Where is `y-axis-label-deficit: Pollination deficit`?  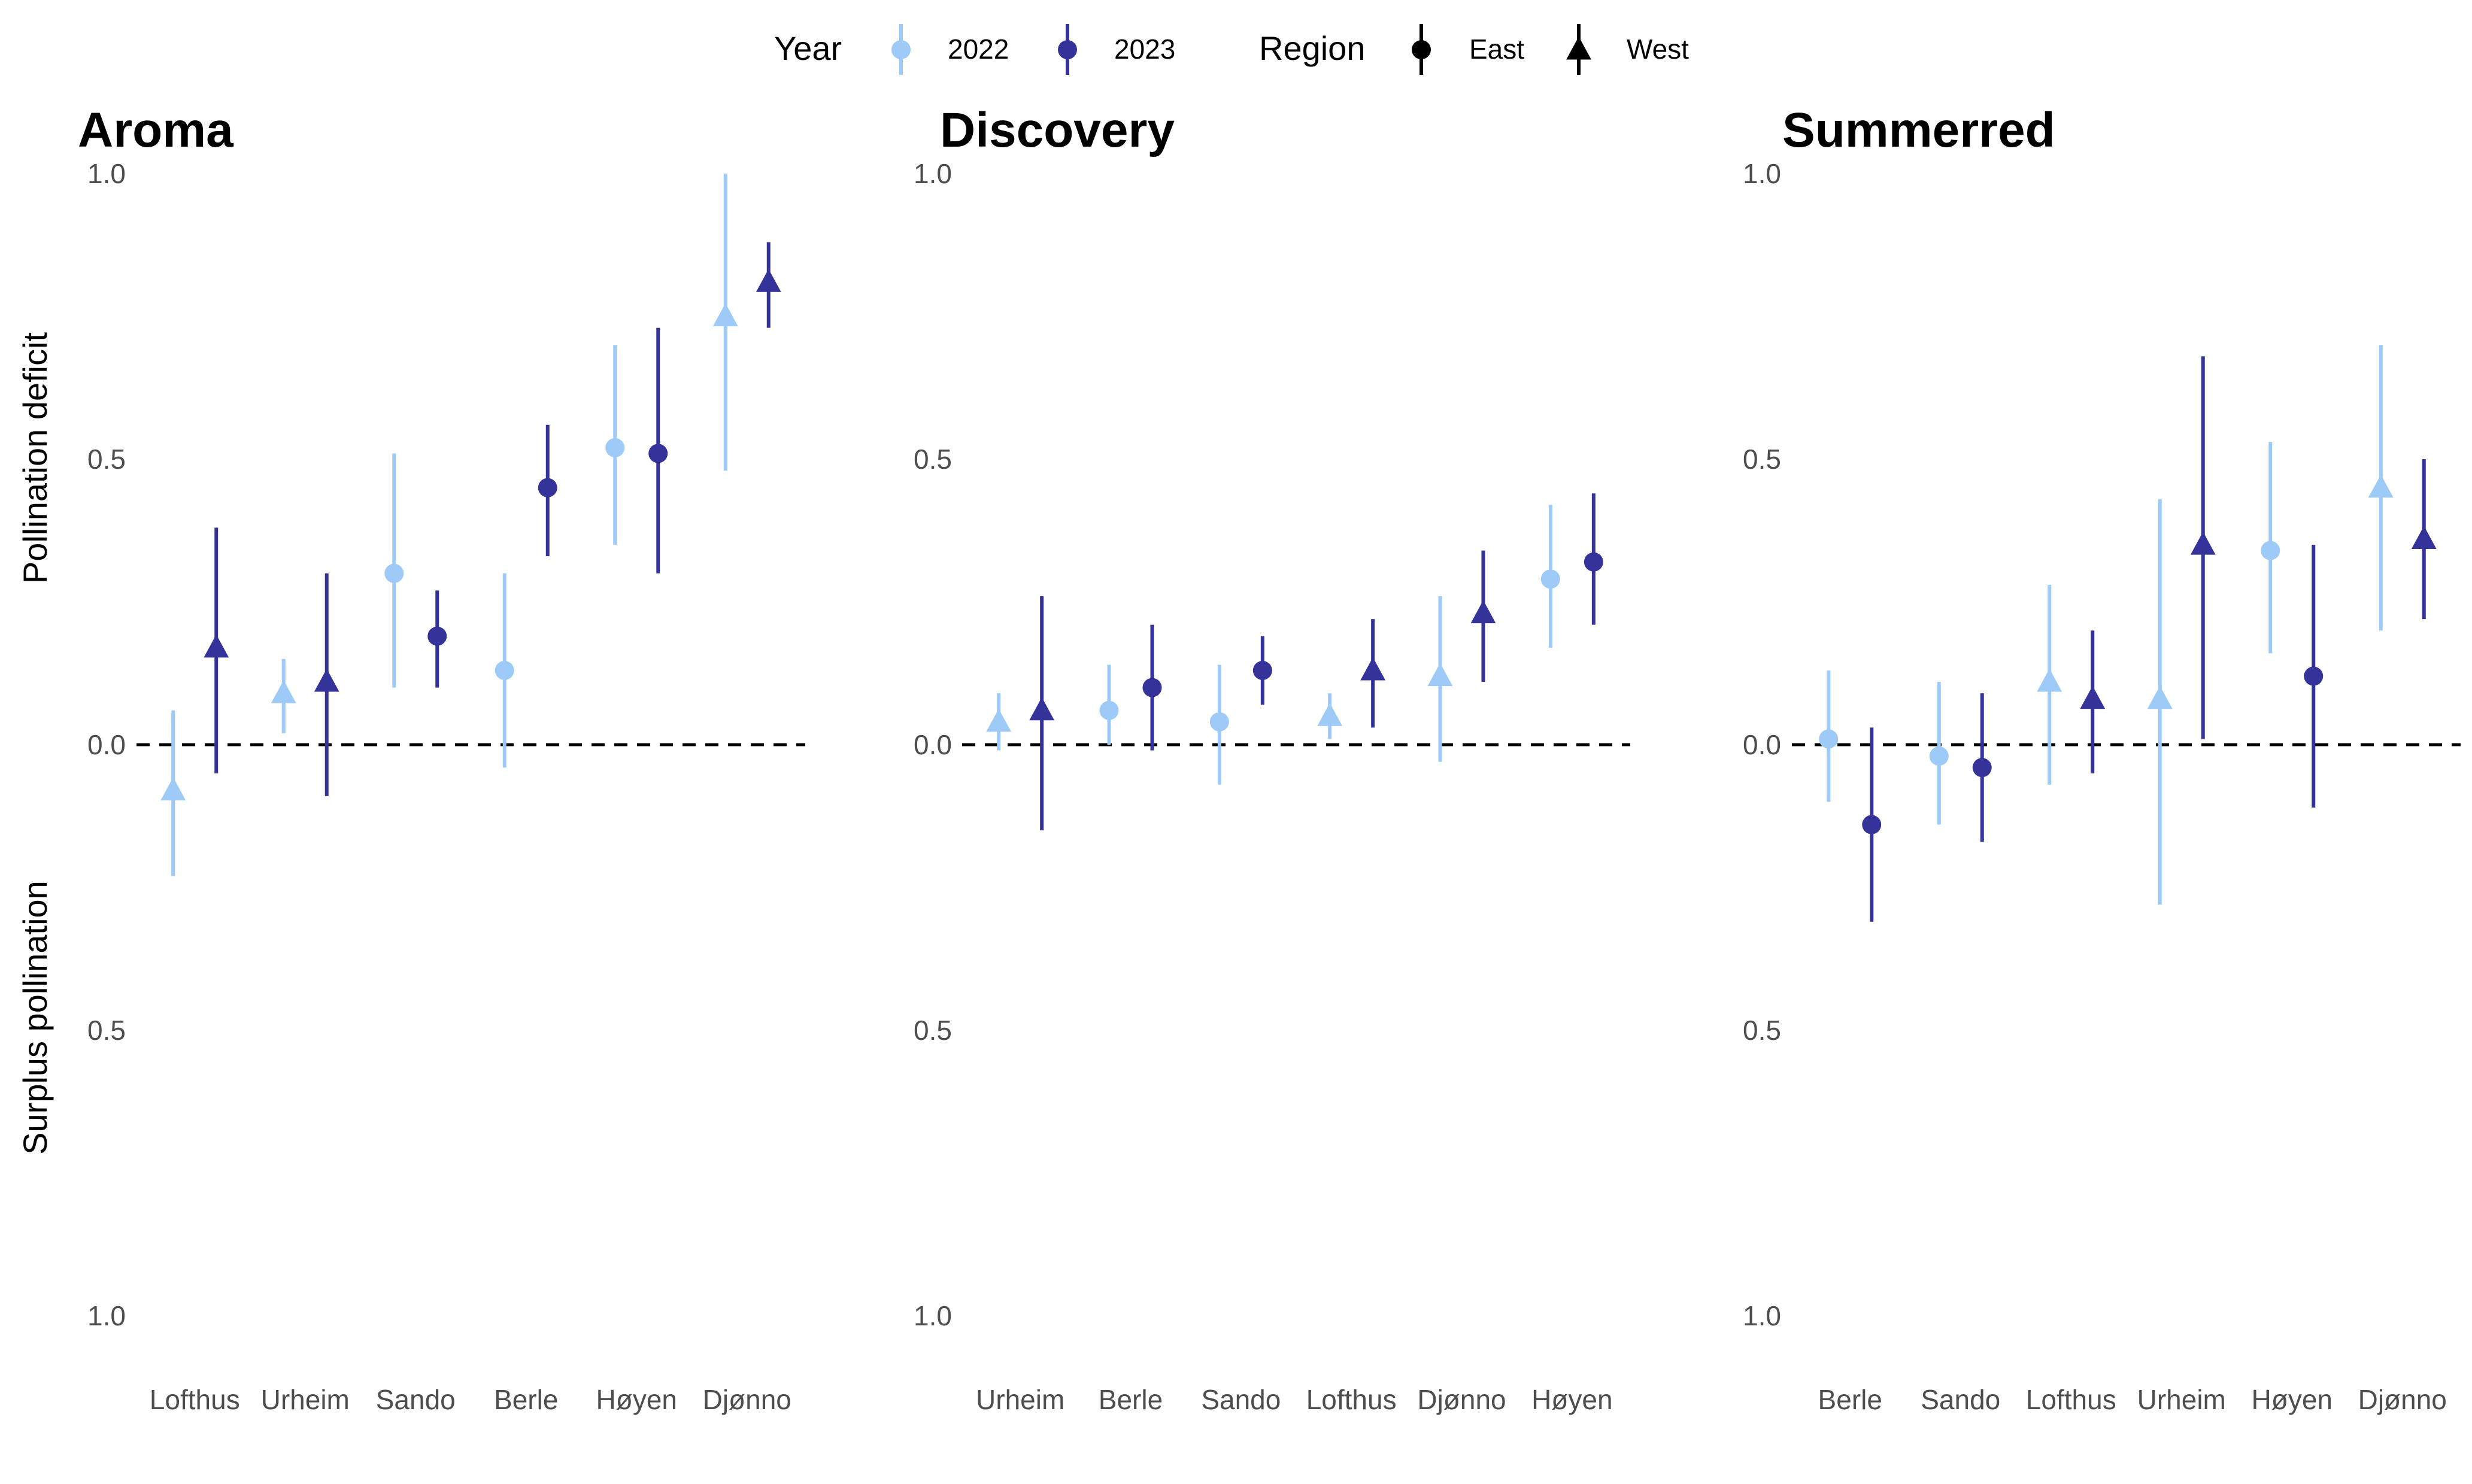 y-axis-label-deficit: Pollination deficit is located at coordinates (35, 458).